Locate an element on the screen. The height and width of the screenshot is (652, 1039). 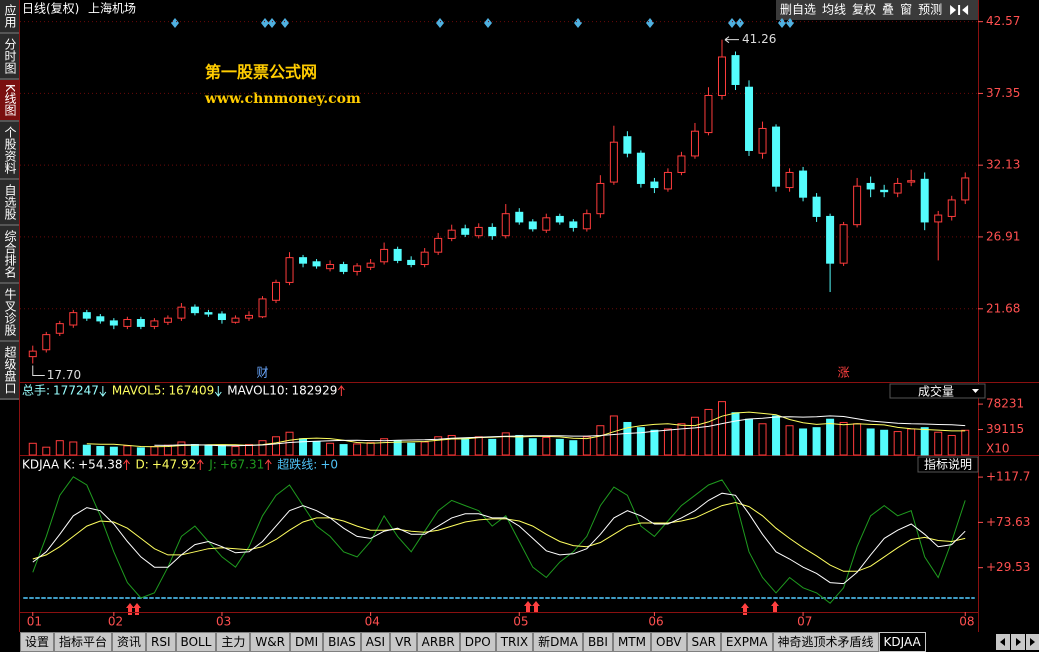
signal-diamonds is located at coordinates (482, 23).